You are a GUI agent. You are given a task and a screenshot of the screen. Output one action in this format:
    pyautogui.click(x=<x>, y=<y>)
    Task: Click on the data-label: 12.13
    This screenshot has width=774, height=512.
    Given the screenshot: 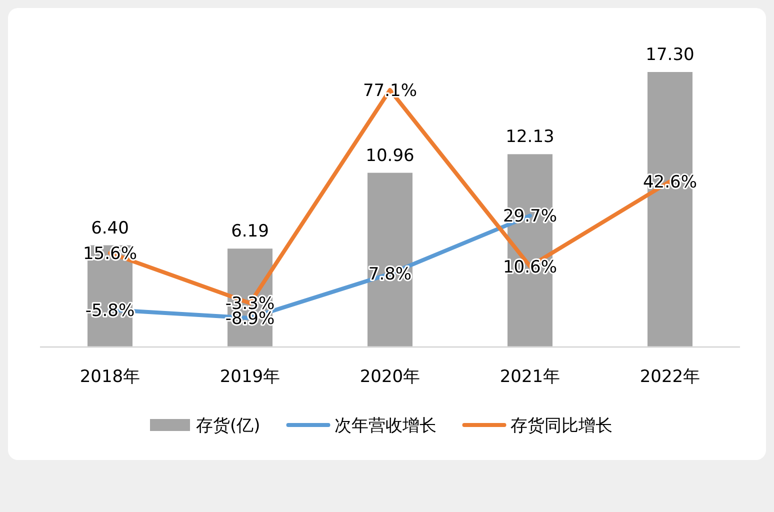 What is the action you would take?
    pyautogui.click(x=530, y=137)
    